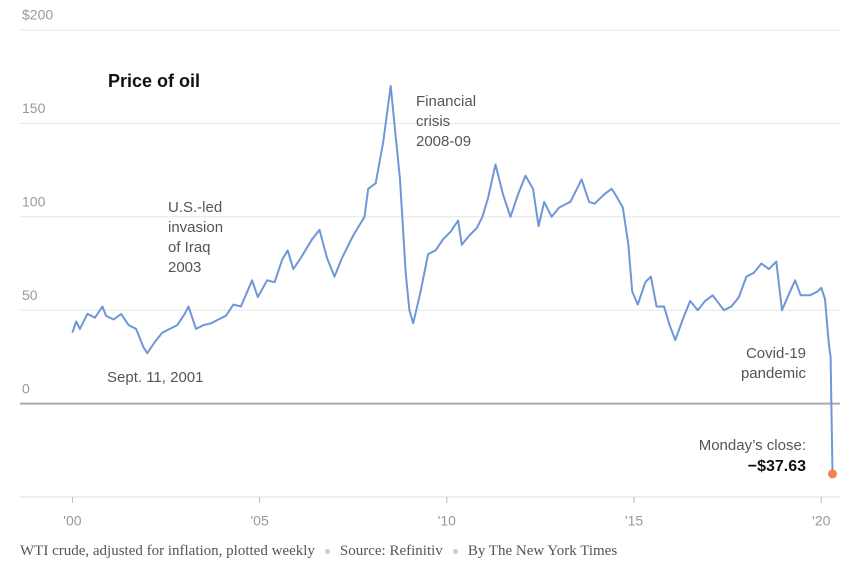 This screenshot has width=862, height=579. What do you see at coordinates (391, 551) in the screenshot?
I see `footer-source: Source: Refinitiv` at bounding box center [391, 551].